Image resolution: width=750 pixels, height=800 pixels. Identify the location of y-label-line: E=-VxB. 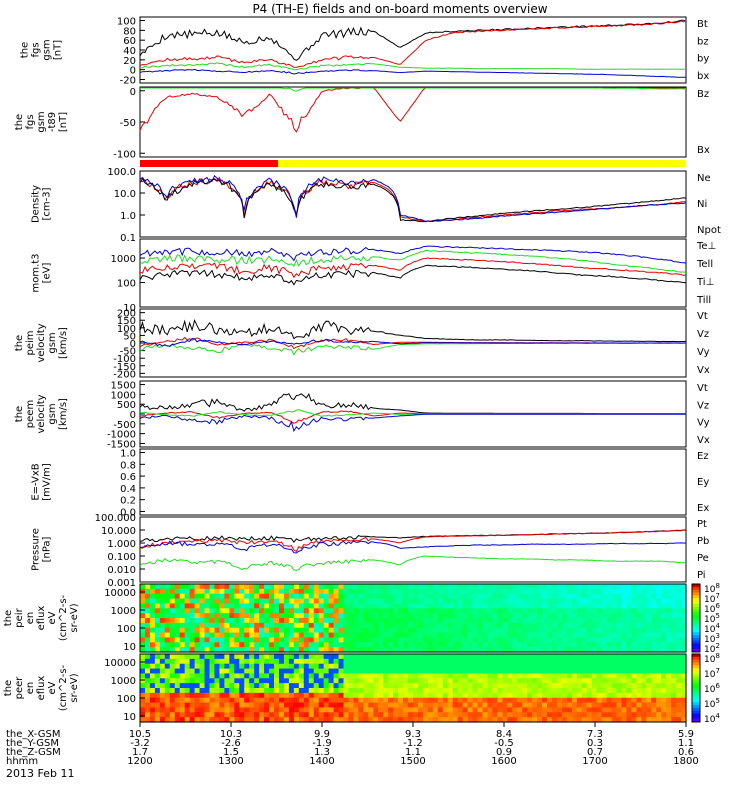
(36, 481).